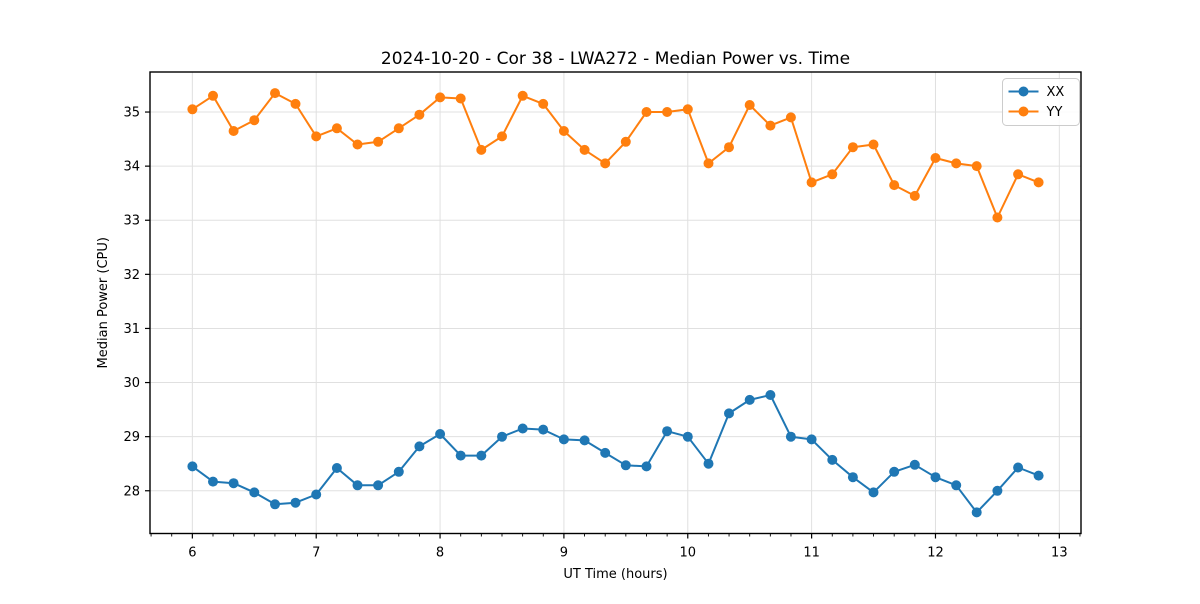 The height and width of the screenshot is (604, 1200). I want to click on y-tick-label: 30, so click(131, 383).